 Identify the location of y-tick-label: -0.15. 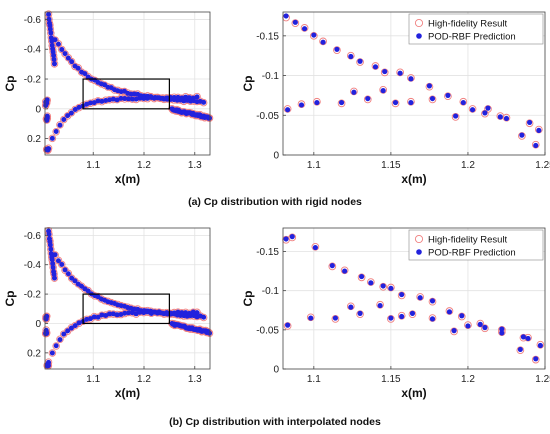
(267, 36).